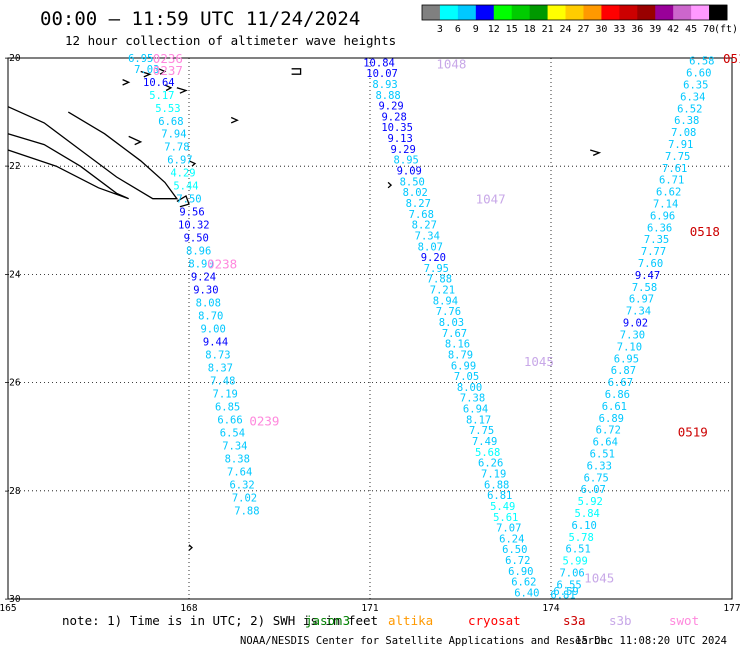  What do you see at coordinates (442, 291) in the screenshot?
I see `swh-value: 7.21` at bounding box center [442, 291].